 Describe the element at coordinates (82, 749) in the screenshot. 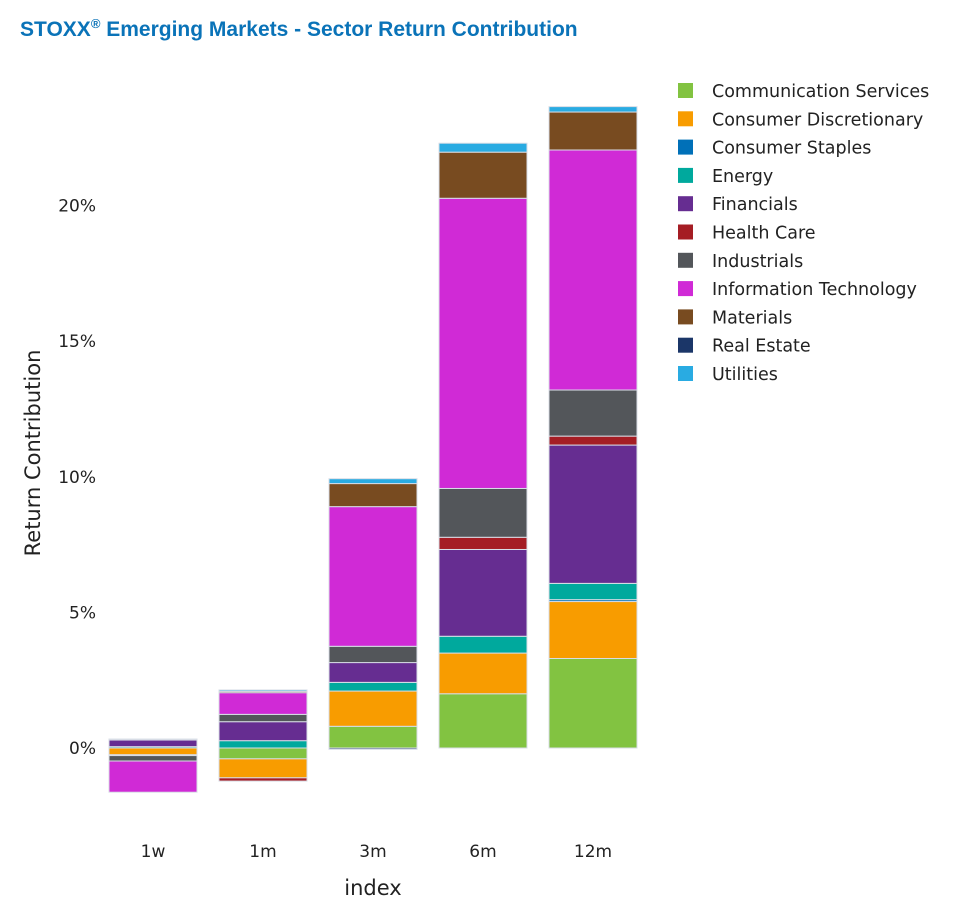

I see `y-tick-label: 0%` at that location.